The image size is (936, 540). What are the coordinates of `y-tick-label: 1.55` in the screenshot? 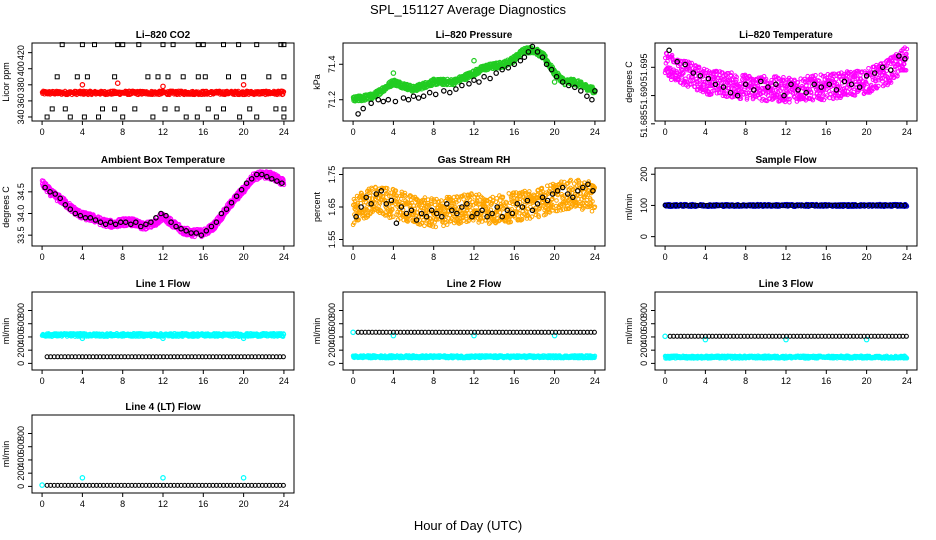 It's located at (332, 240).